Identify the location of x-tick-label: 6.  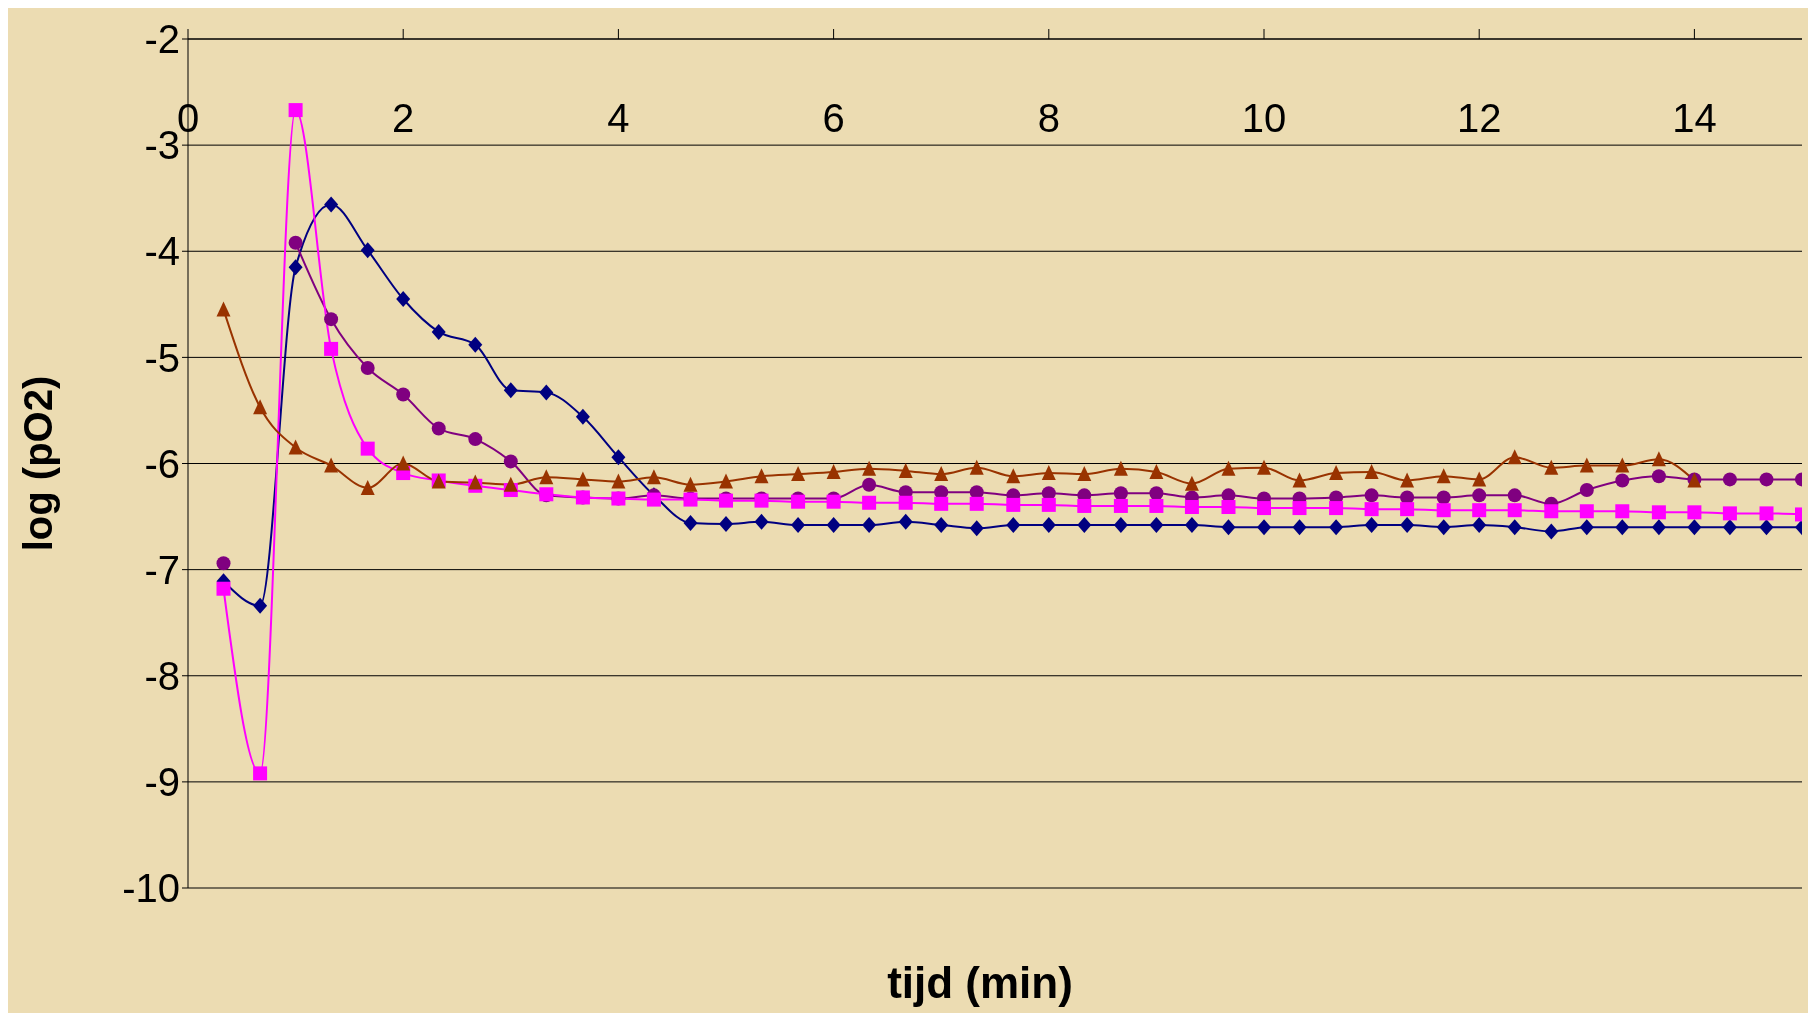
(833, 118).